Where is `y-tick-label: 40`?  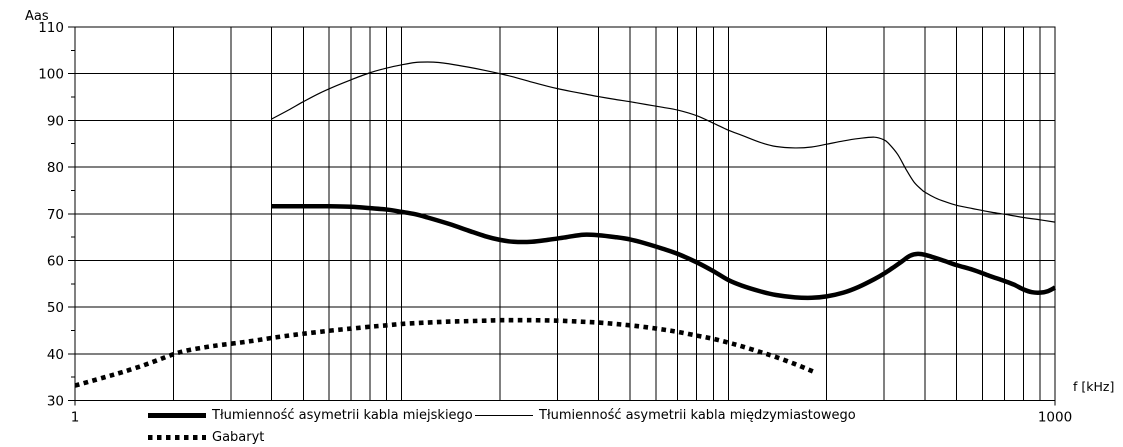 y-tick-label: 40 is located at coordinates (55, 355).